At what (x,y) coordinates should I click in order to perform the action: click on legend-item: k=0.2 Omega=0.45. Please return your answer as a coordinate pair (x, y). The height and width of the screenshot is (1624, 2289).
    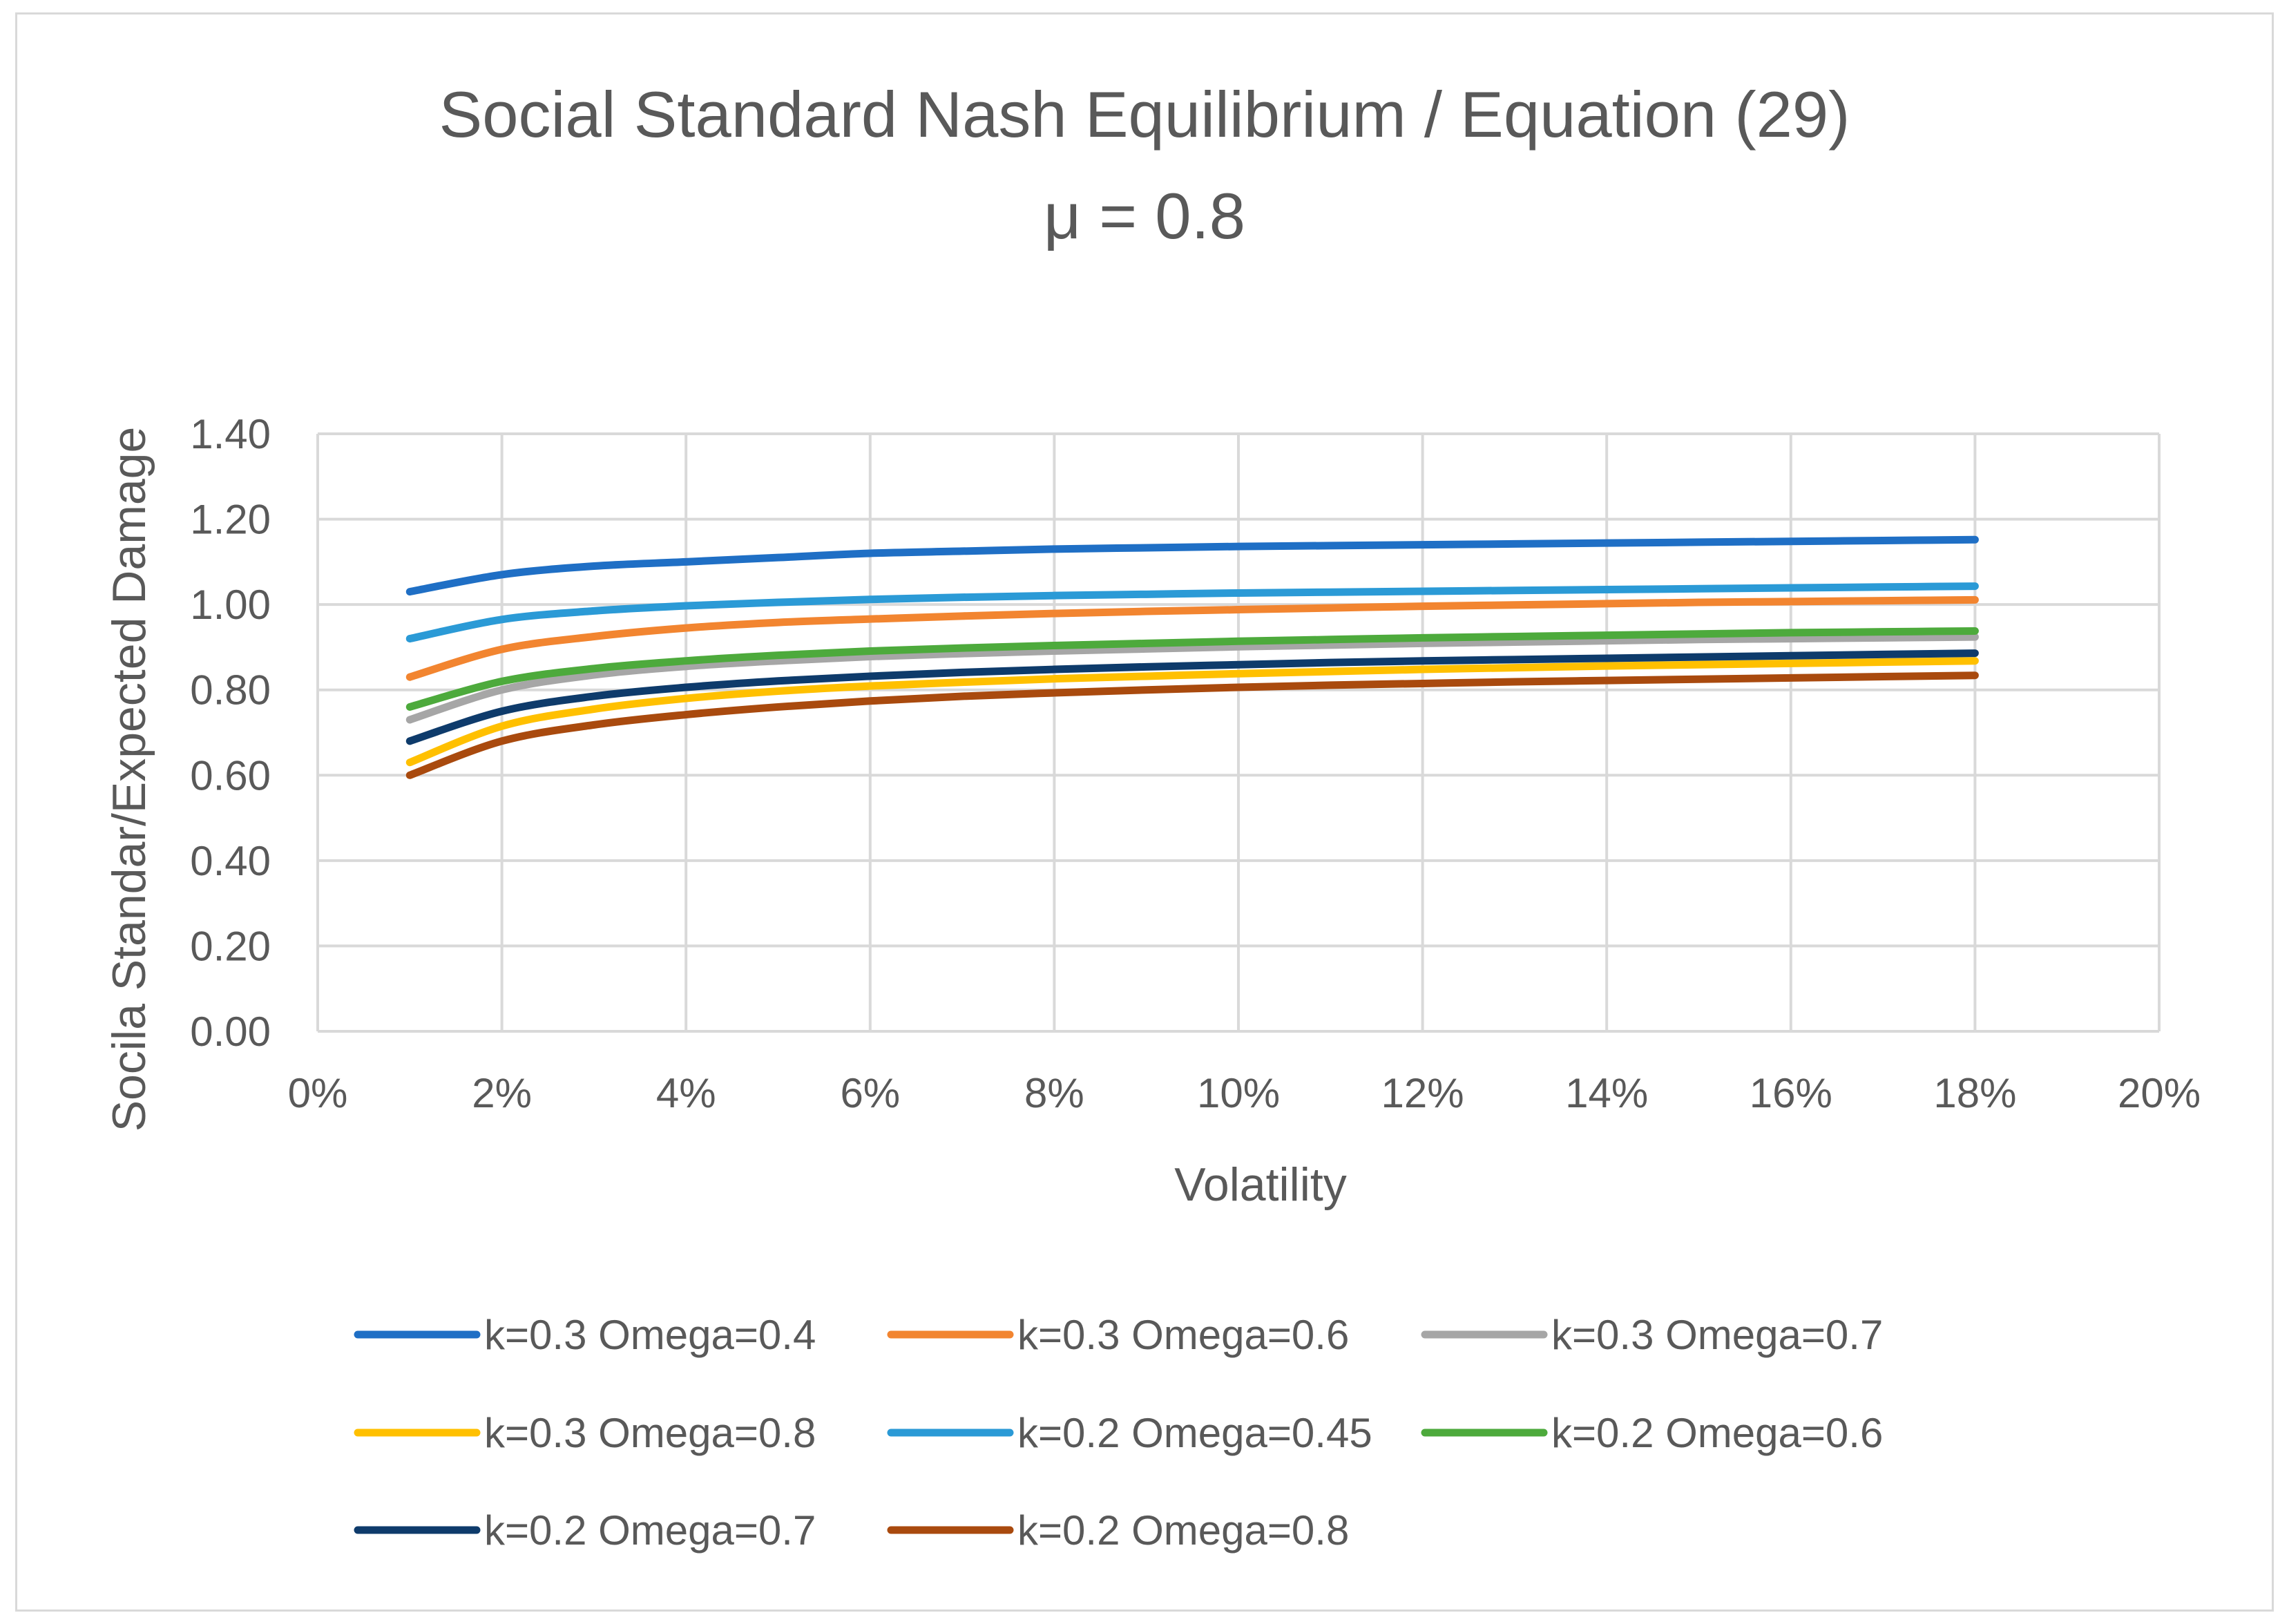
    Looking at the image, I should click on (1130, 1433).